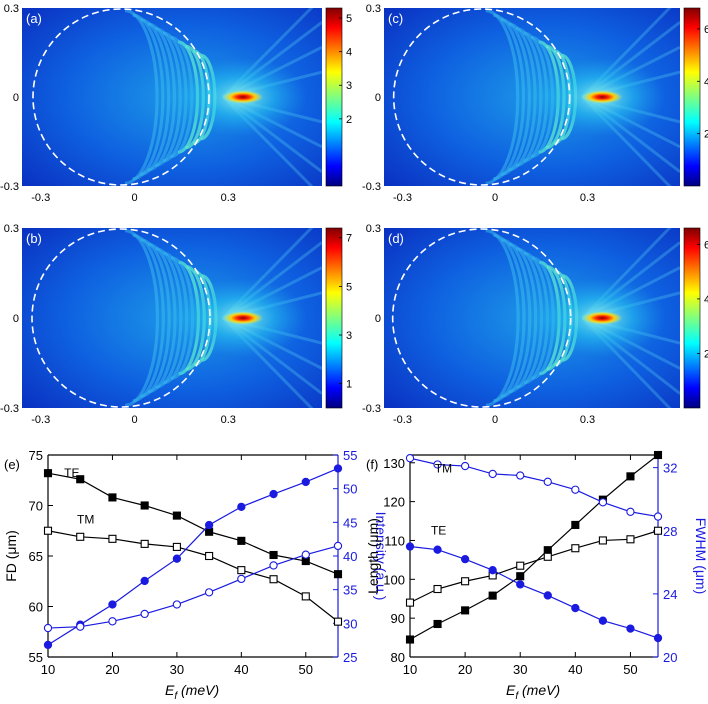  Describe the element at coordinates (670, 468) in the screenshot. I see `y-tick-label-right: 32` at that location.